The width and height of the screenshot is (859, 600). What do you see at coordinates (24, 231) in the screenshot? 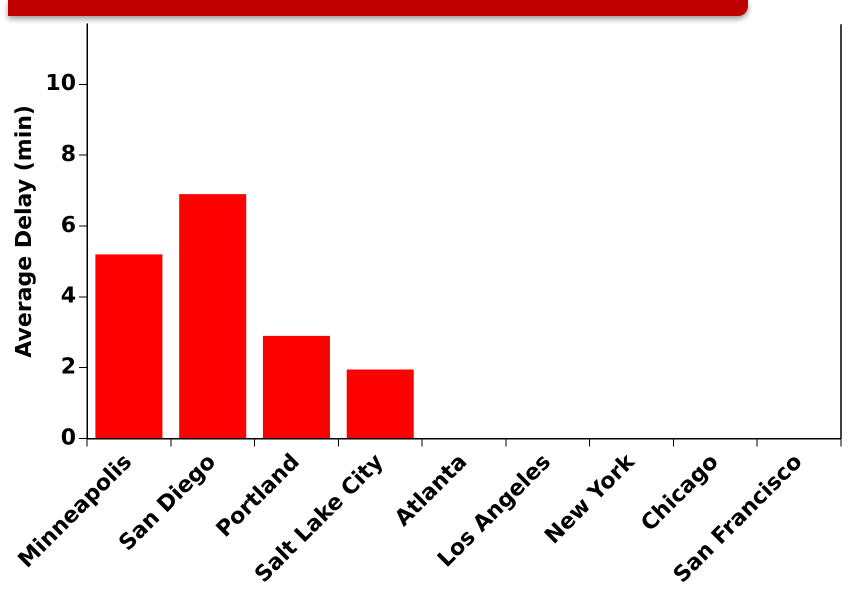
I see `y-axis-title: Average Delay (min)` at bounding box center [24, 231].